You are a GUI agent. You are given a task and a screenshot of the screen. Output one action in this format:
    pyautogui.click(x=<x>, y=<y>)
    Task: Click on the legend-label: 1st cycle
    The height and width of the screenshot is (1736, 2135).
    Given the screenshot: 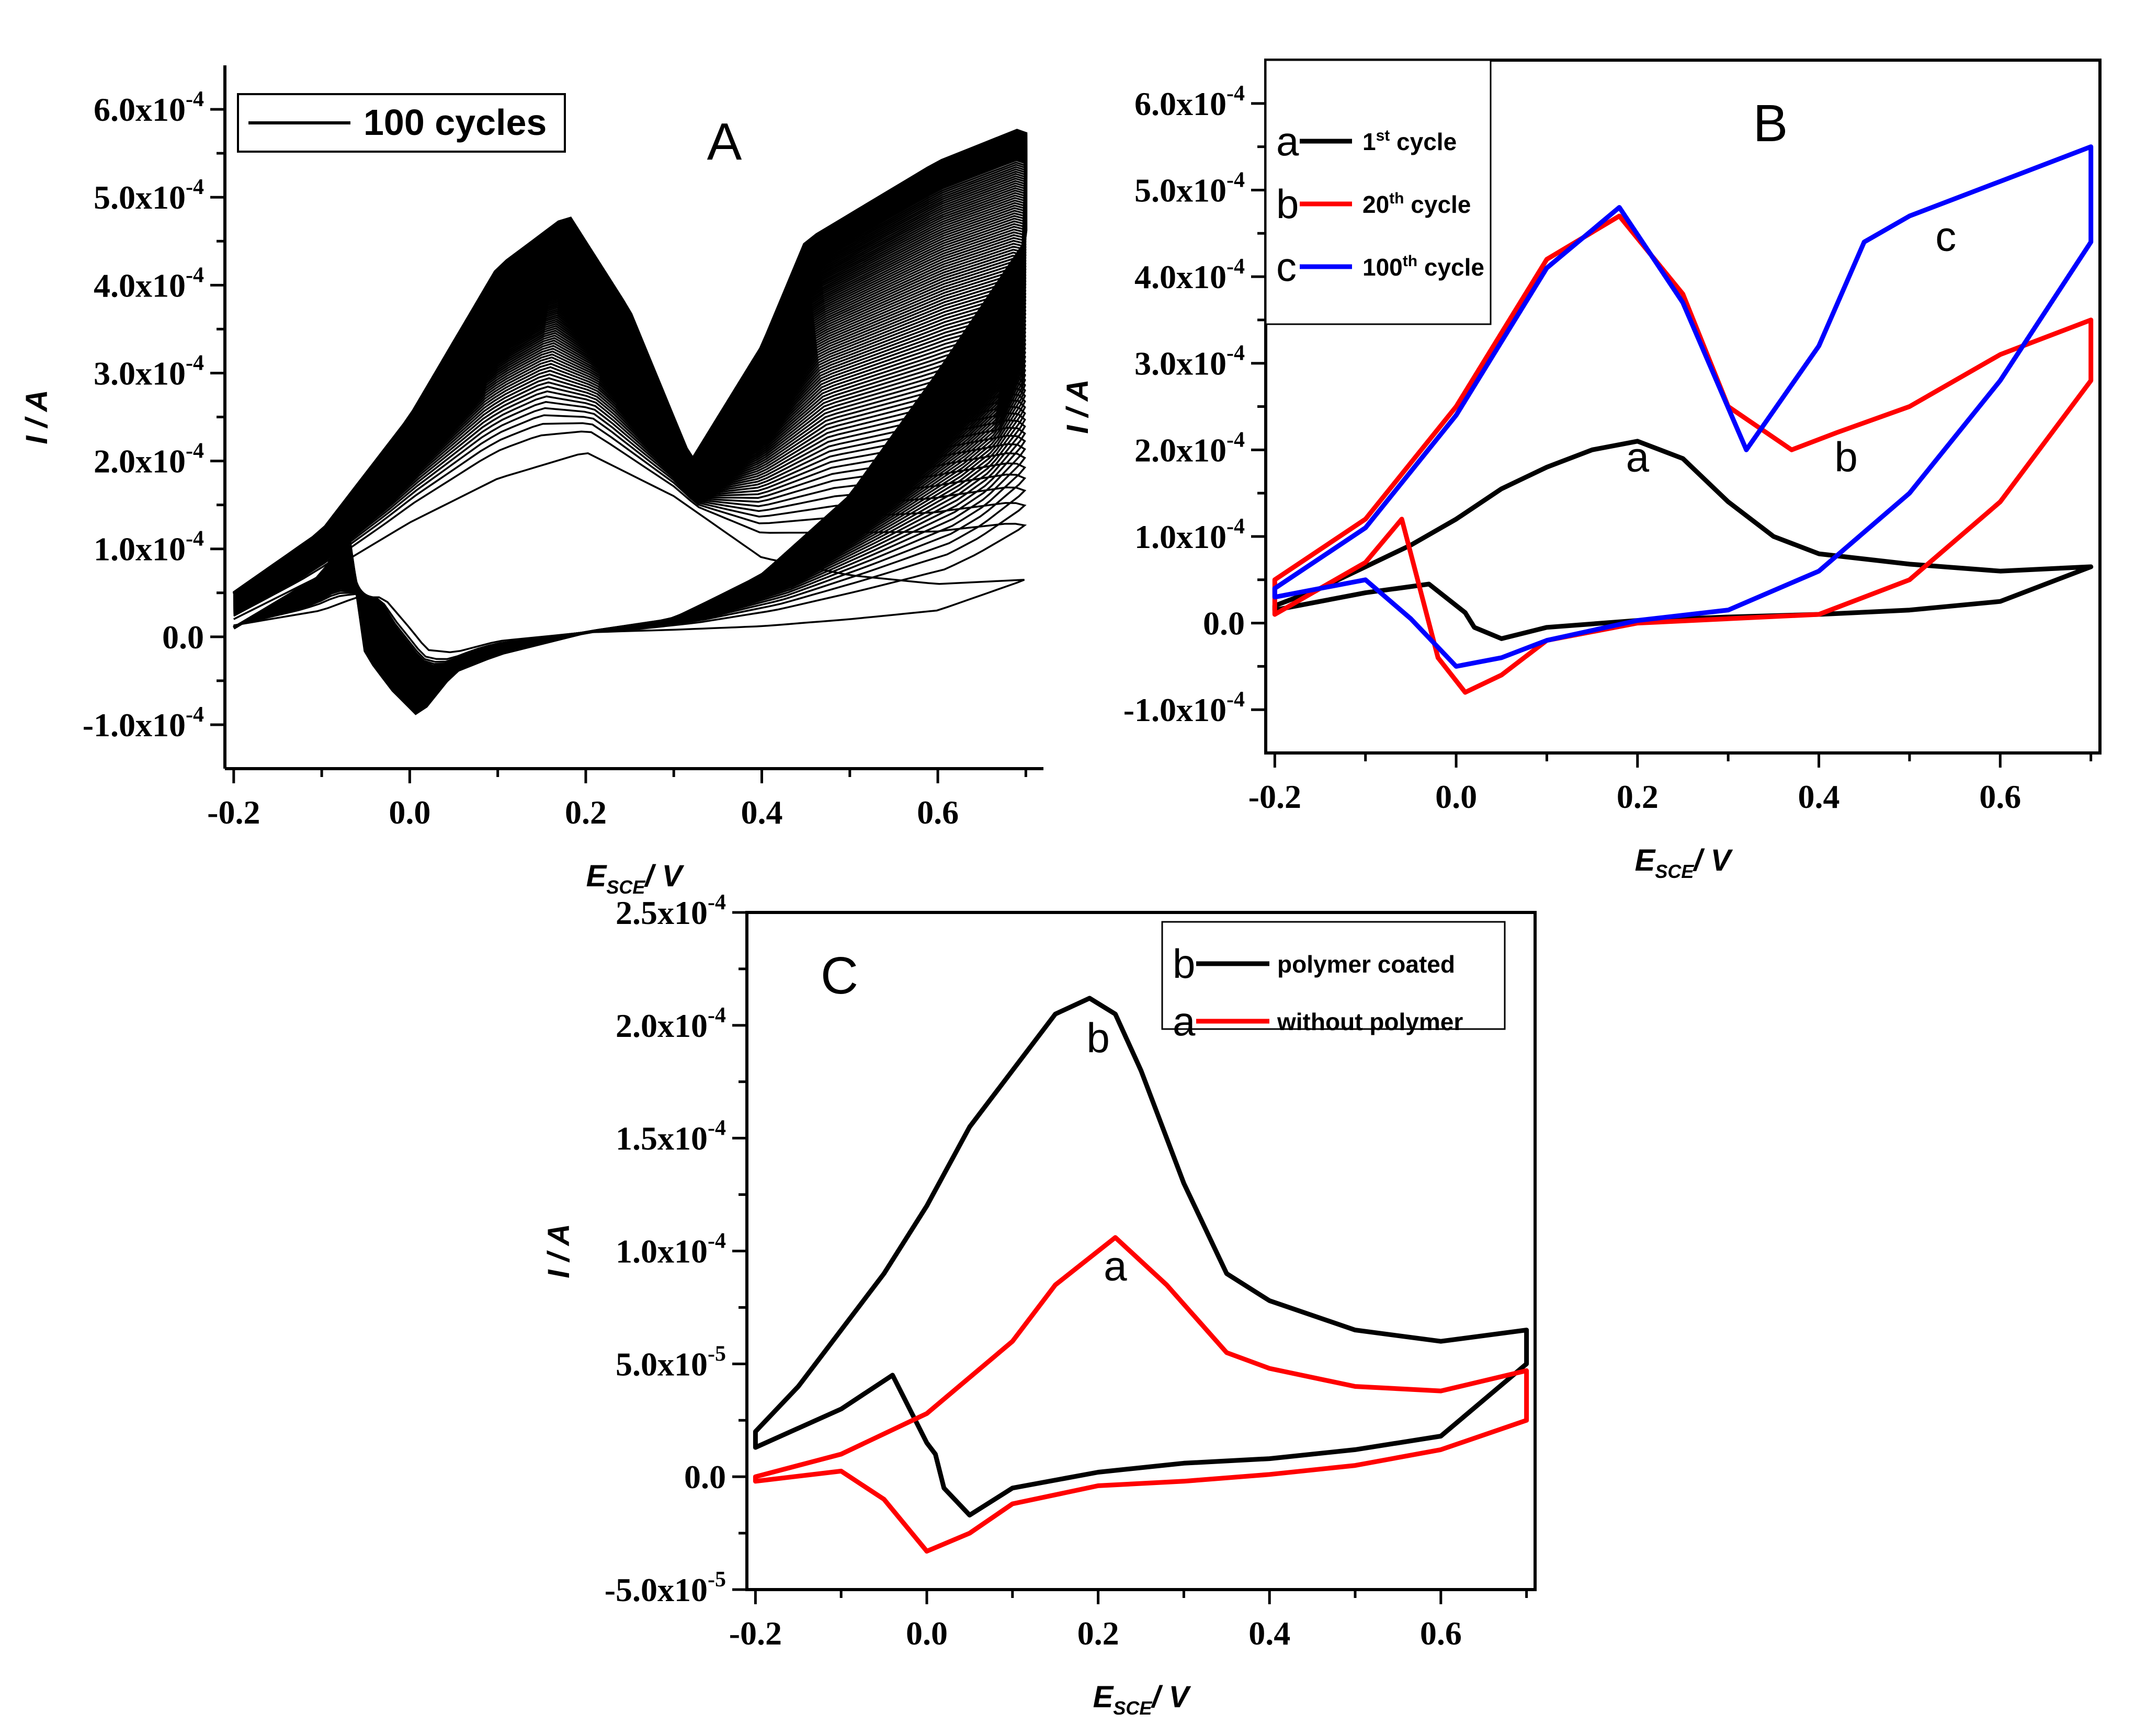 What is the action you would take?
    pyautogui.click(x=1410, y=141)
    